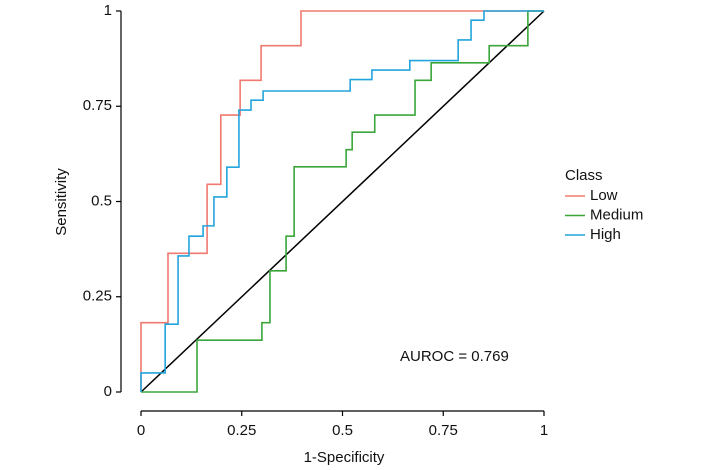  I want to click on x-tick-label: 0.75, so click(443, 430).